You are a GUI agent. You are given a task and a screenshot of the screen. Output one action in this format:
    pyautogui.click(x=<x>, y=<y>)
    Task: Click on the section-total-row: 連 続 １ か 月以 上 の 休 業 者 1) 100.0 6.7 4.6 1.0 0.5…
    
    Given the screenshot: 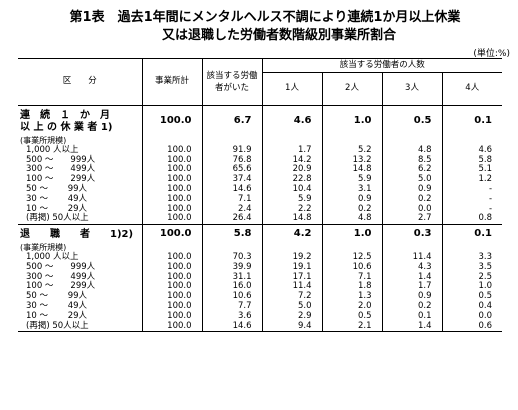 What is the action you would take?
    pyautogui.click(x=260, y=120)
    